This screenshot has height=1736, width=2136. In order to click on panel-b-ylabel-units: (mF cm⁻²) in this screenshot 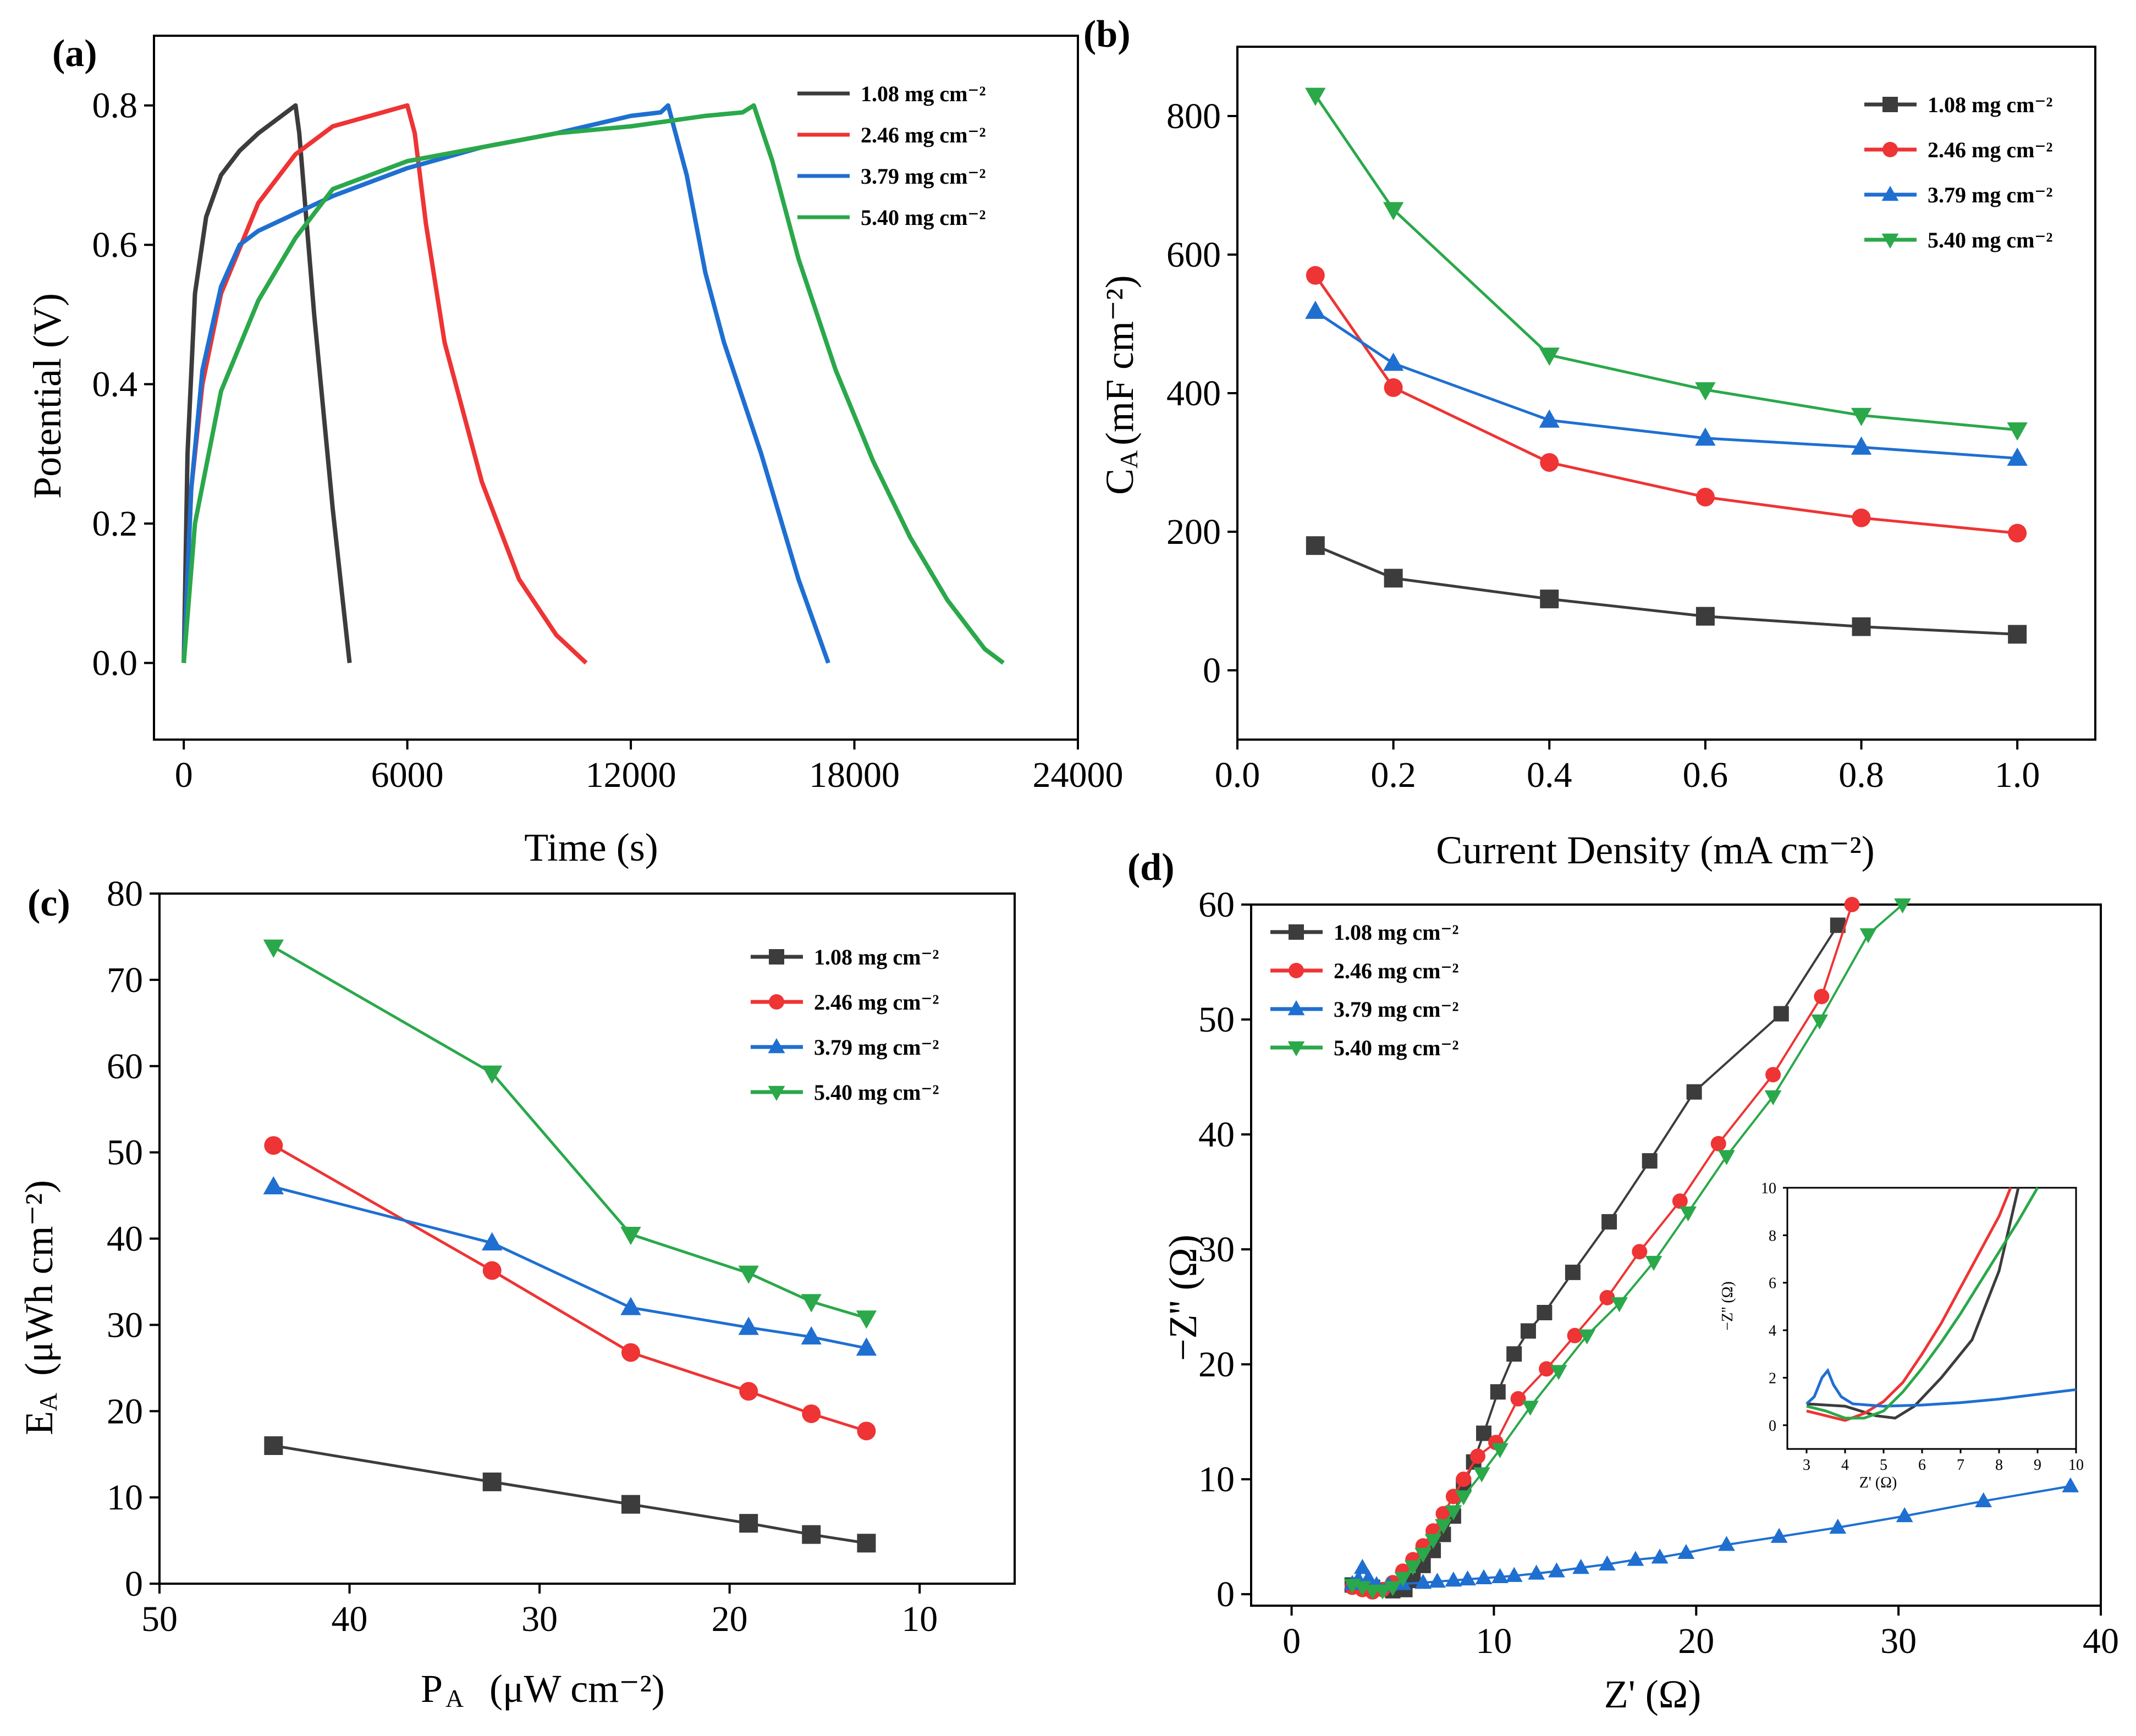, I will do `click(1120, 360)`.